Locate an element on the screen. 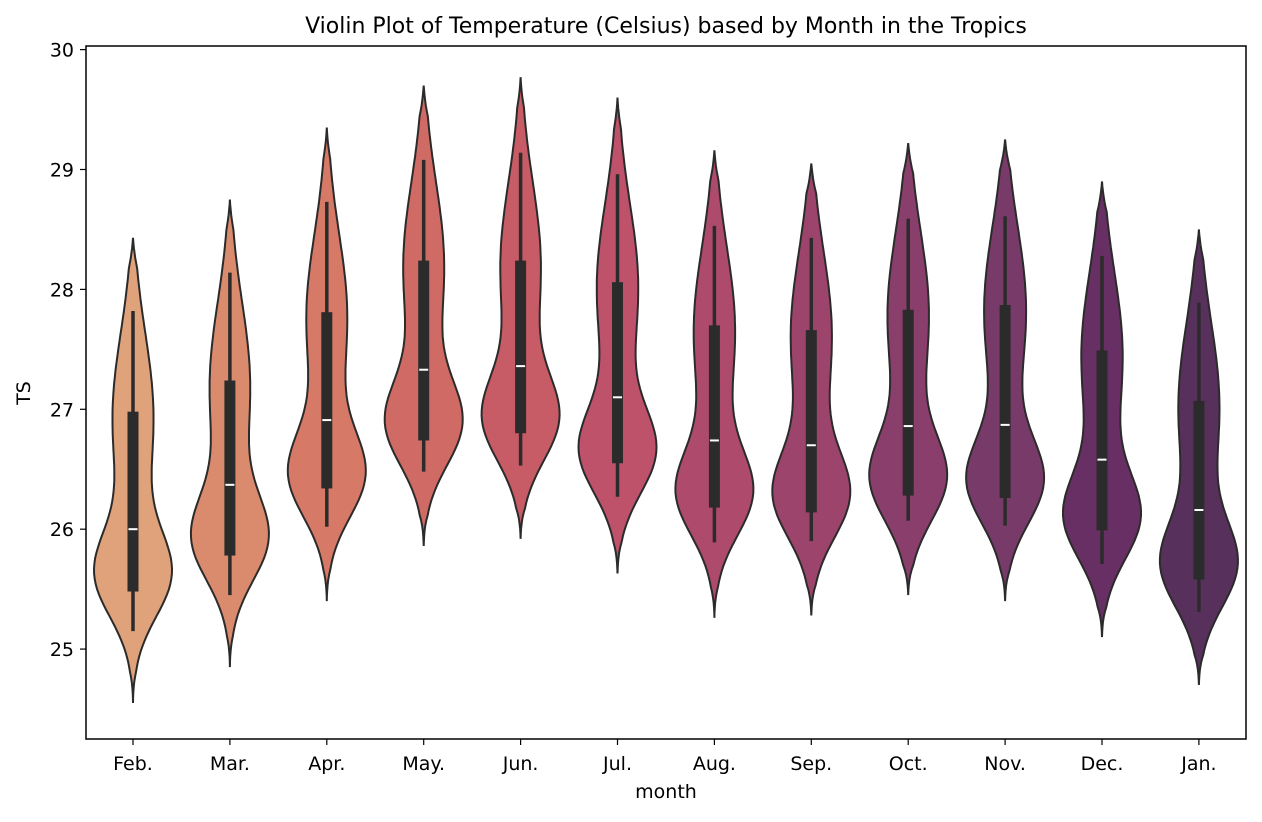 The height and width of the screenshot is (822, 1262). x-axis-label: month is located at coordinates (666, 792).